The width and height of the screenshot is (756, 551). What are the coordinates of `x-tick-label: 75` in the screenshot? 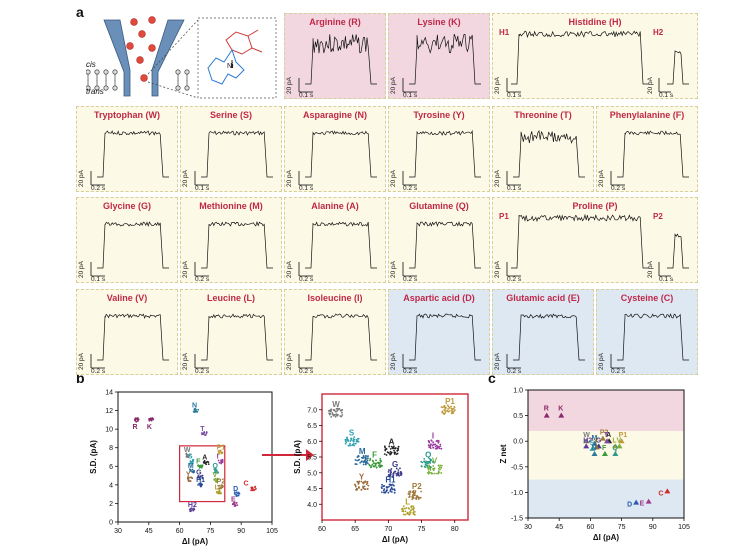 It's located at (422, 529).